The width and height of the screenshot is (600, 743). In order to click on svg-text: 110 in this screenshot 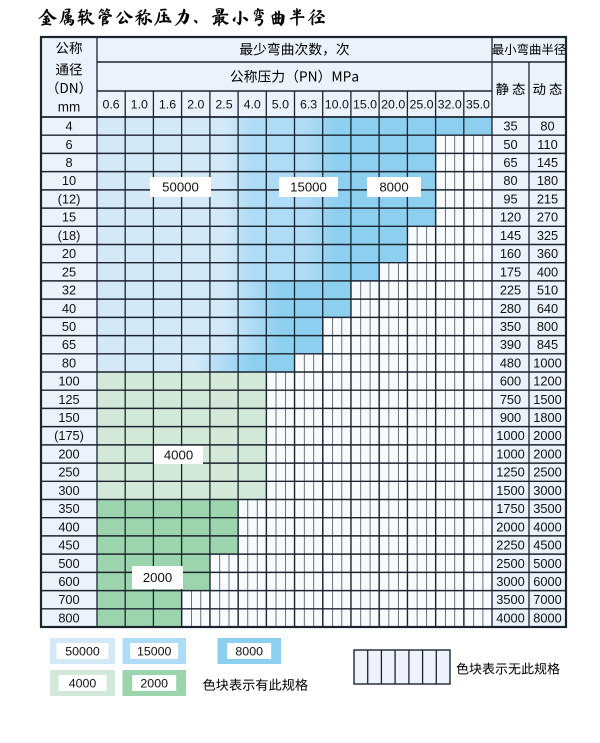, I will do `click(547, 144)`.